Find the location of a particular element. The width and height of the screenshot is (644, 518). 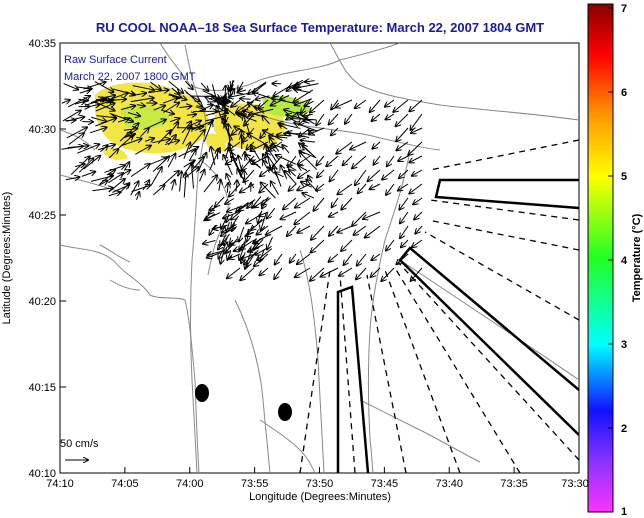

x-axis-label: Longitude (Degrees:Minutes) is located at coordinates (320, 497).